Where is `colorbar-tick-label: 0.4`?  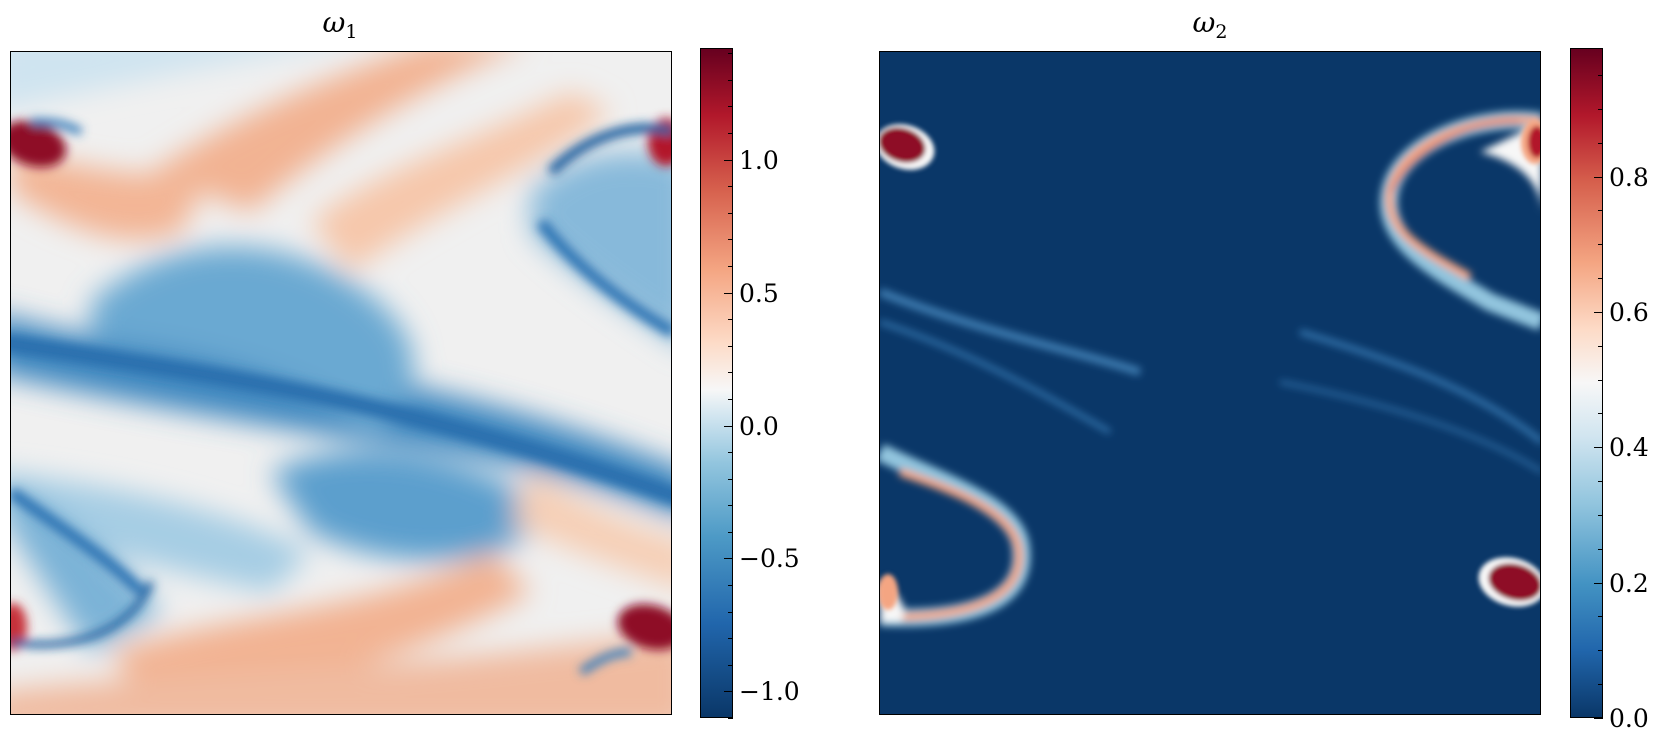
colorbar-tick-label: 0.4 is located at coordinates (1629, 448).